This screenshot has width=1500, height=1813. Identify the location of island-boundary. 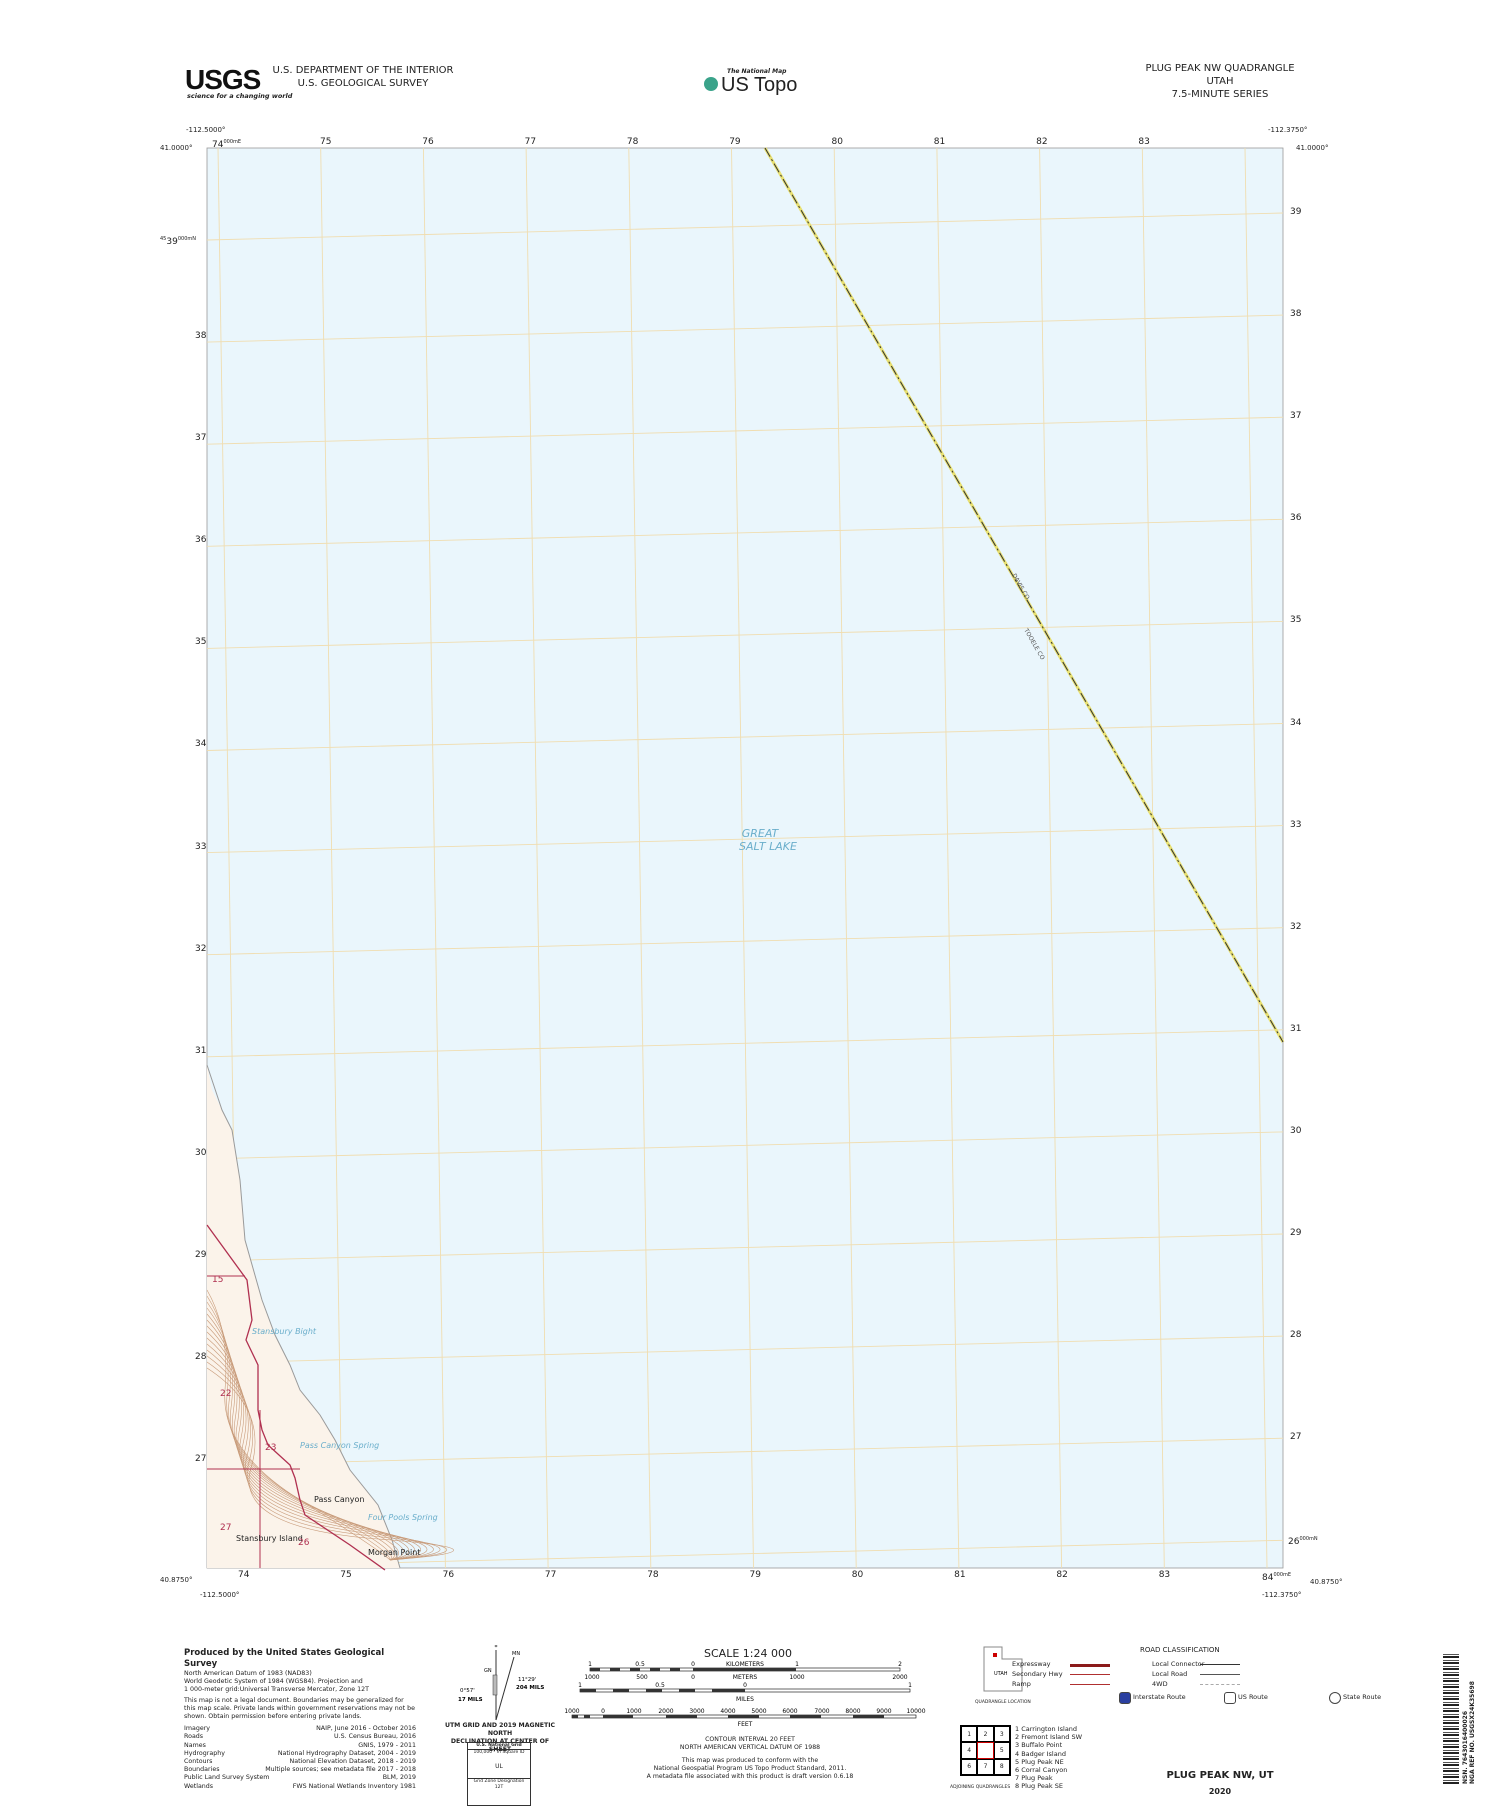
(296, 1397).